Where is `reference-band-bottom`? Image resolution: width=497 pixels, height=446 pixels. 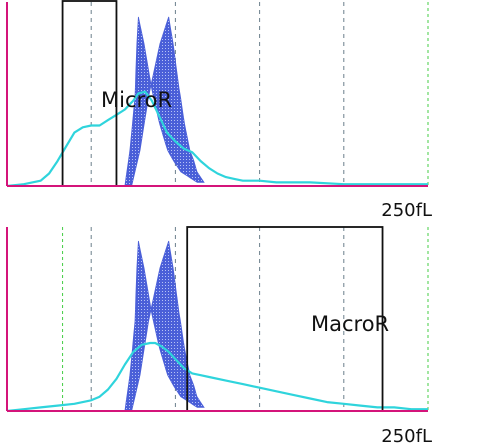 reference-band-bottom is located at coordinates (164, 326).